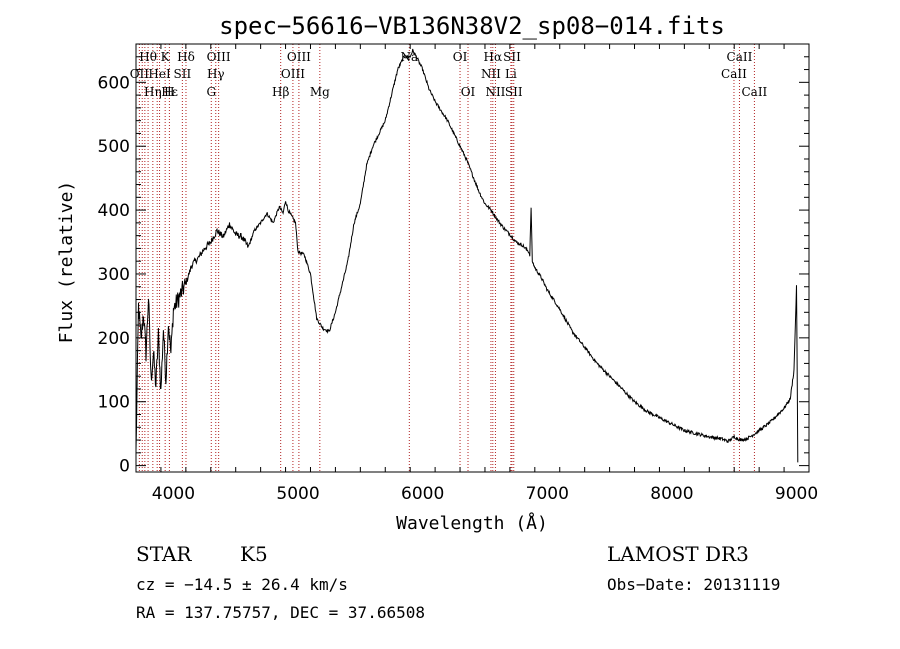 The height and width of the screenshot is (649, 900). Describe the element at coordinates (693, 584) in the screenshot. I see `obs-date: Obs−Date: 20131119` at that location.